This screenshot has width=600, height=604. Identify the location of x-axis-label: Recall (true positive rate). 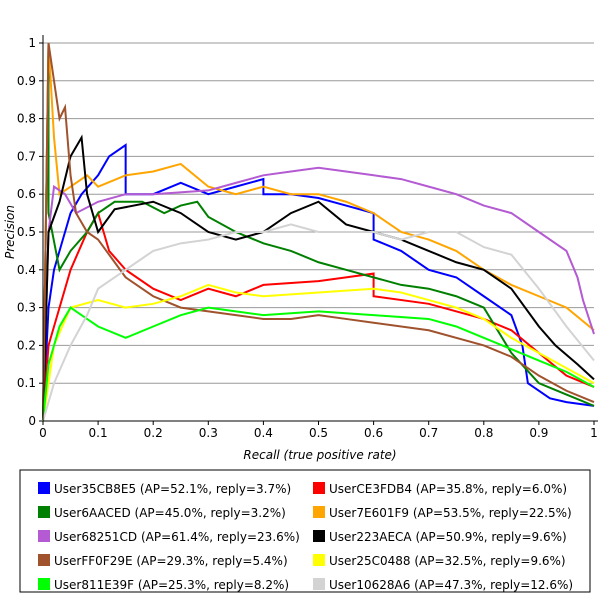
(319, 455).